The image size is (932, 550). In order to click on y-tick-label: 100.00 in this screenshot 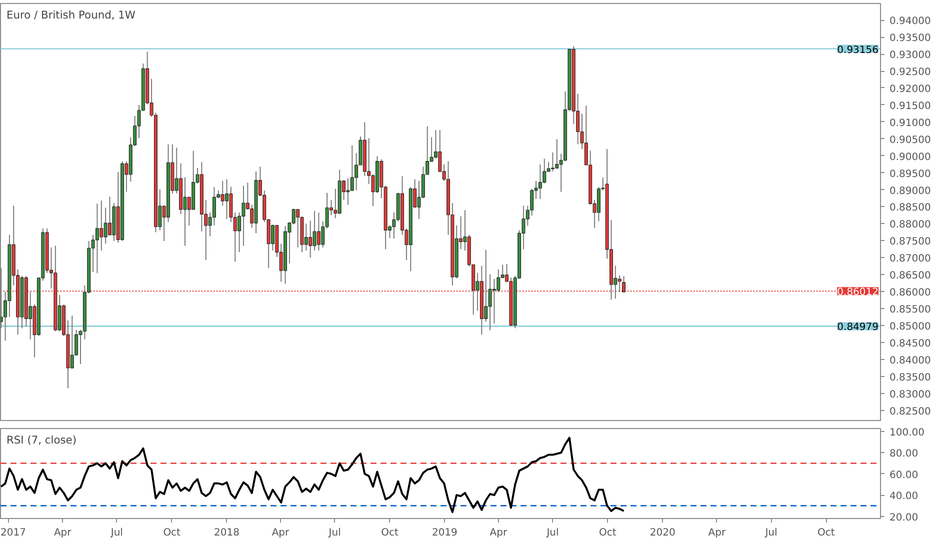, I will do `click(907, 432)`.